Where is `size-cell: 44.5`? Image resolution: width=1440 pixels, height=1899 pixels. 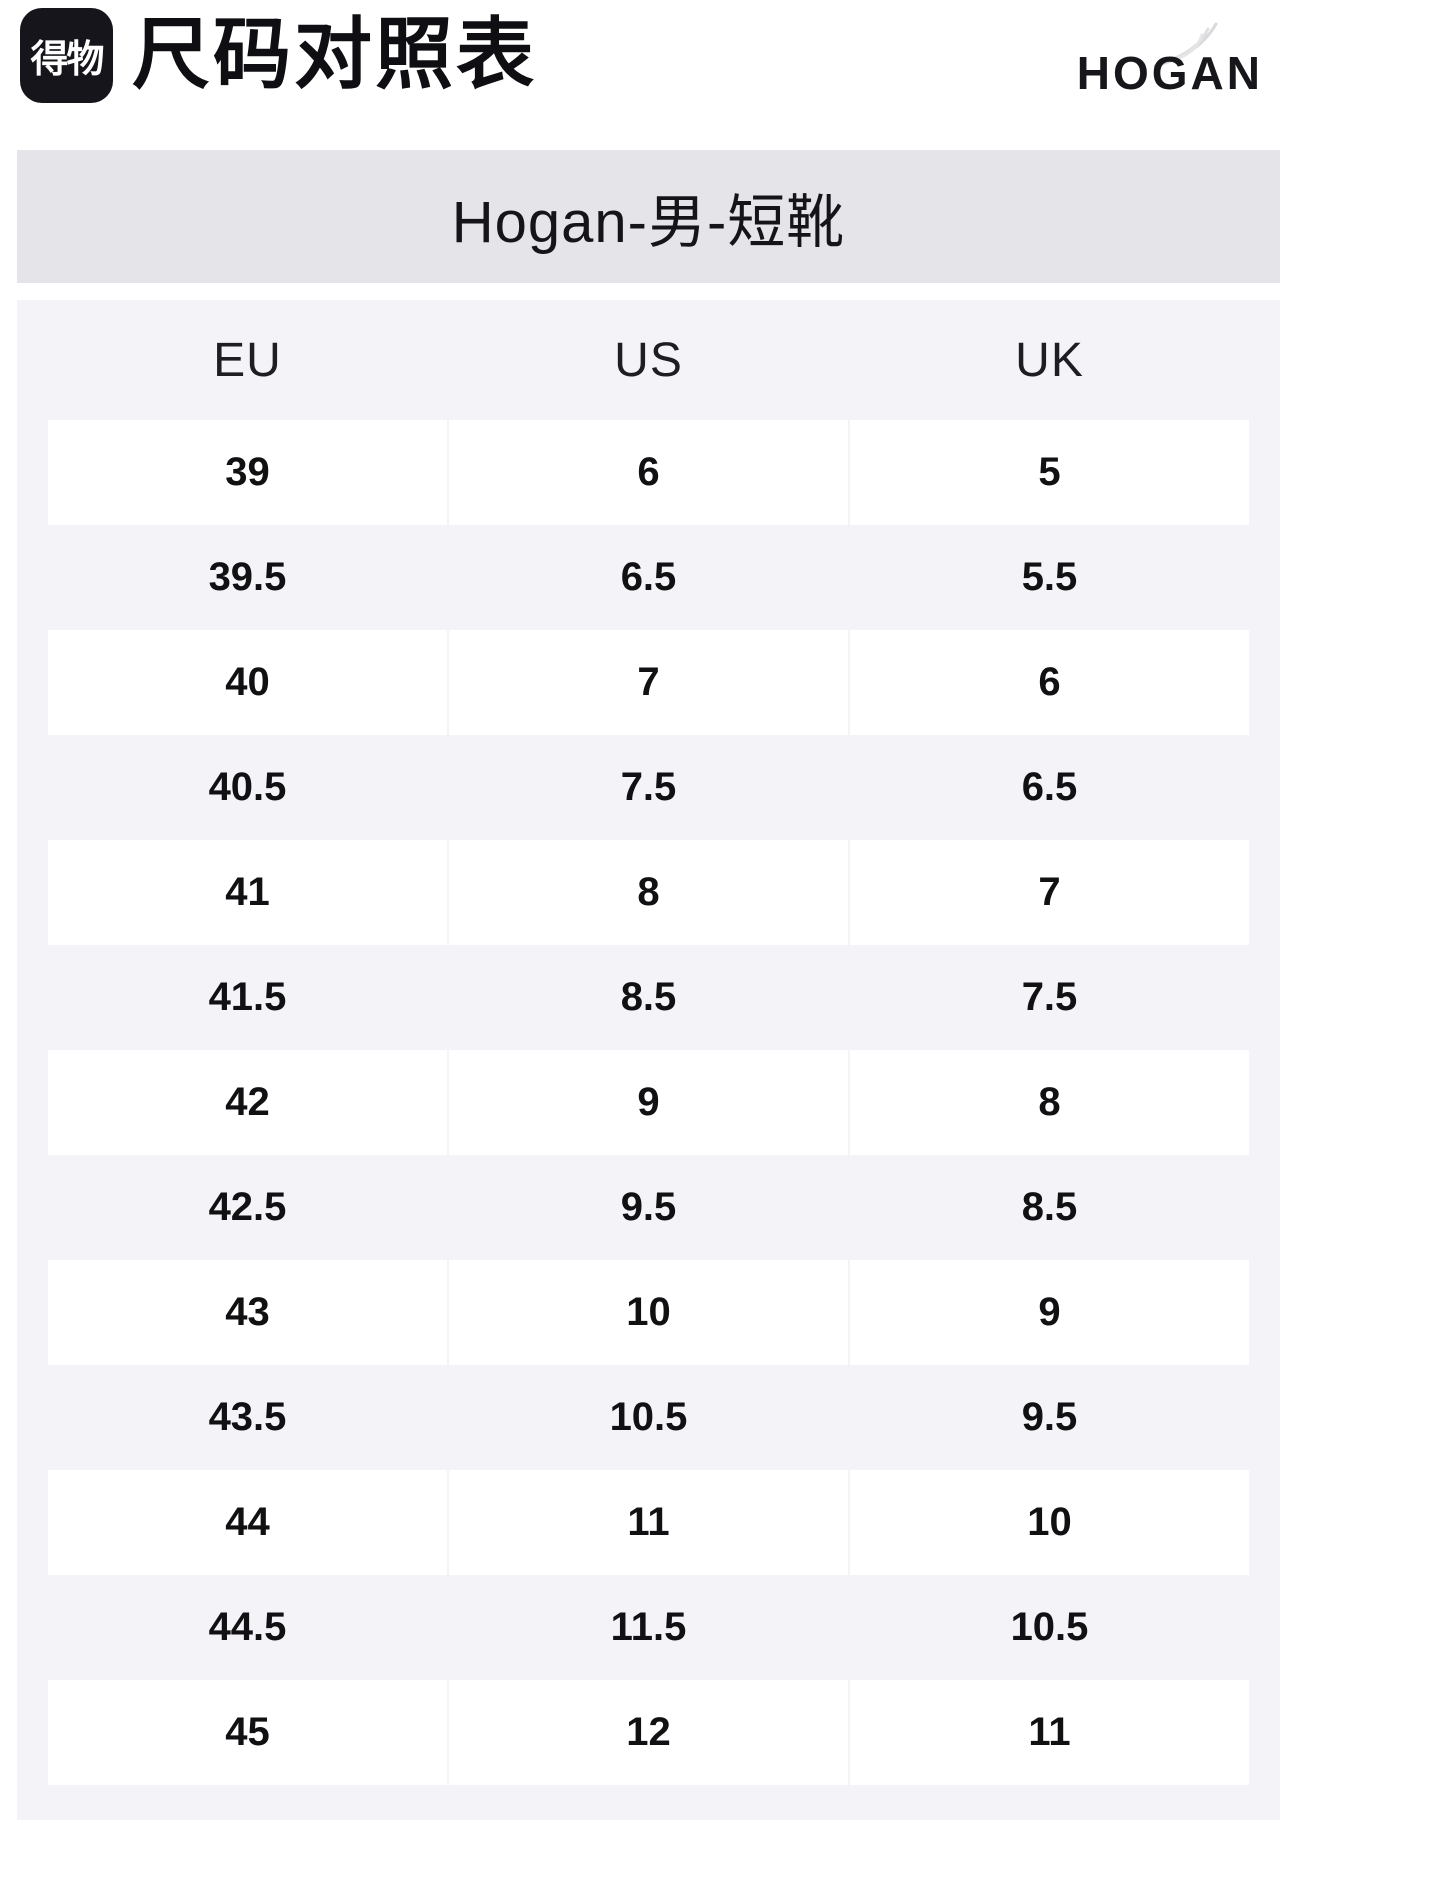
size-cell: 44.5 is located at coordinates (247, 1627).